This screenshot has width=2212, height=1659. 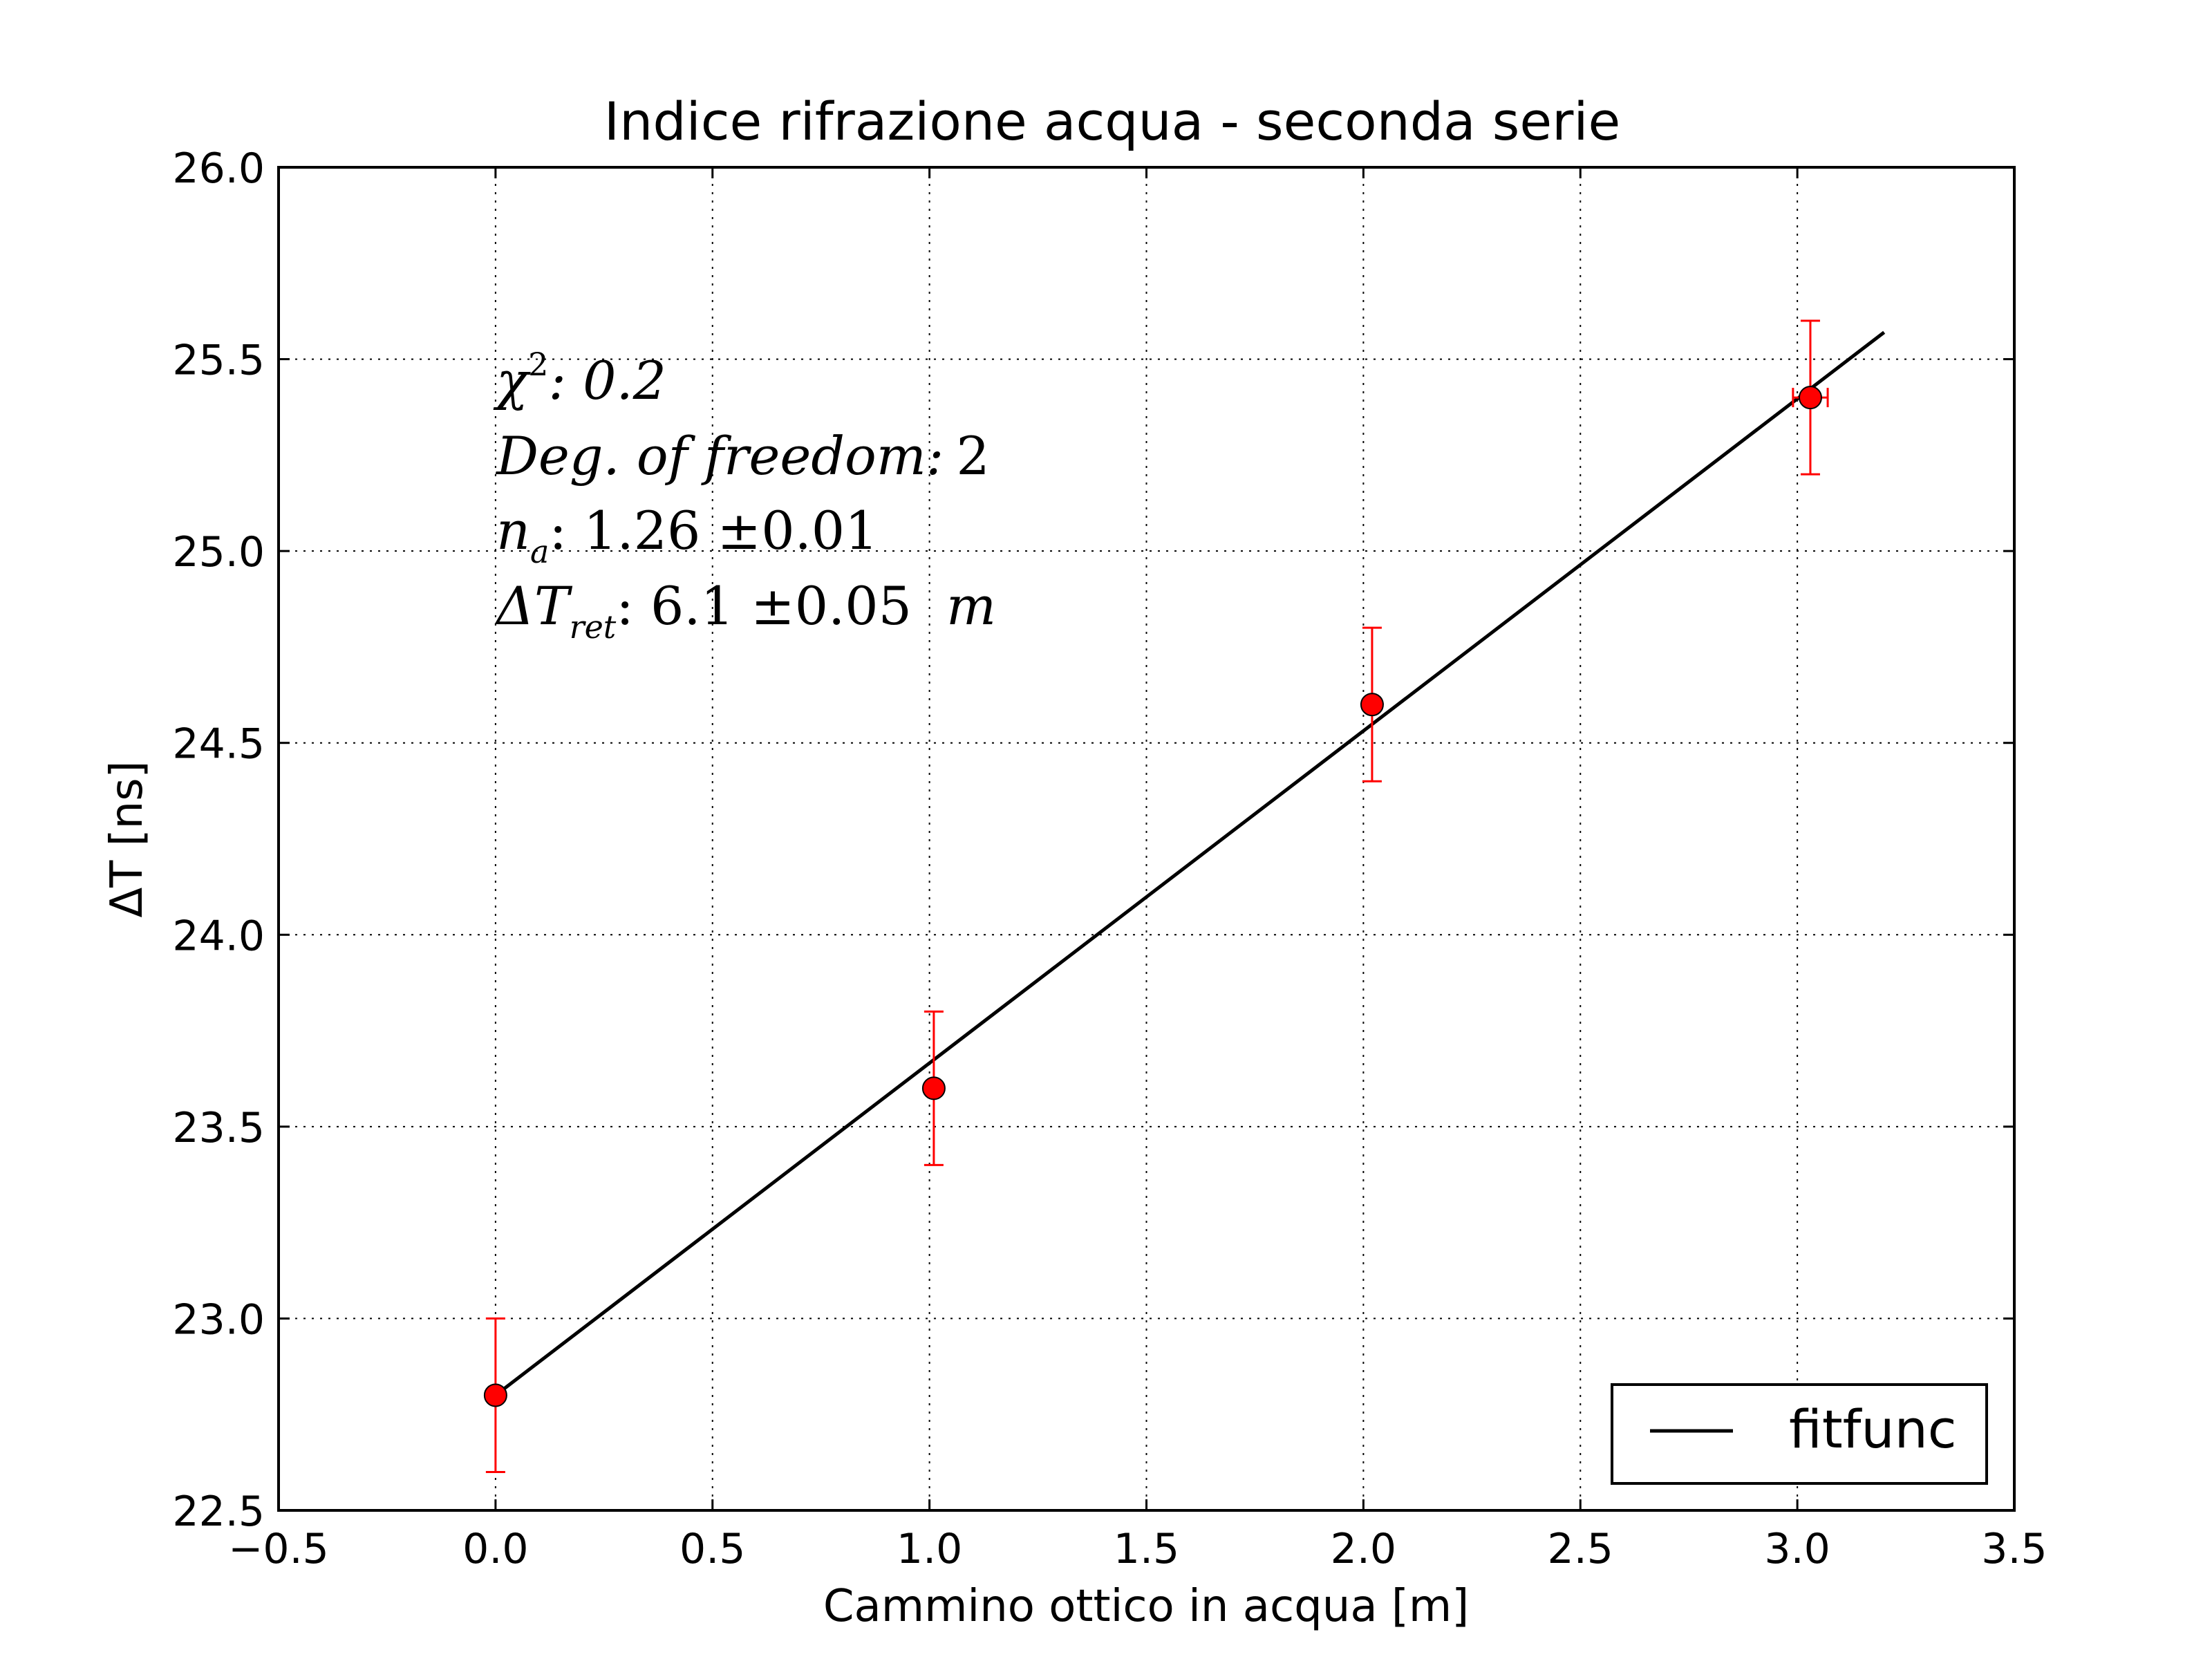 What do you see at coordinates (218, 1512) in the screenshot?
I see `y-tick-label: 22.5` at bounding box center [218, 1512].